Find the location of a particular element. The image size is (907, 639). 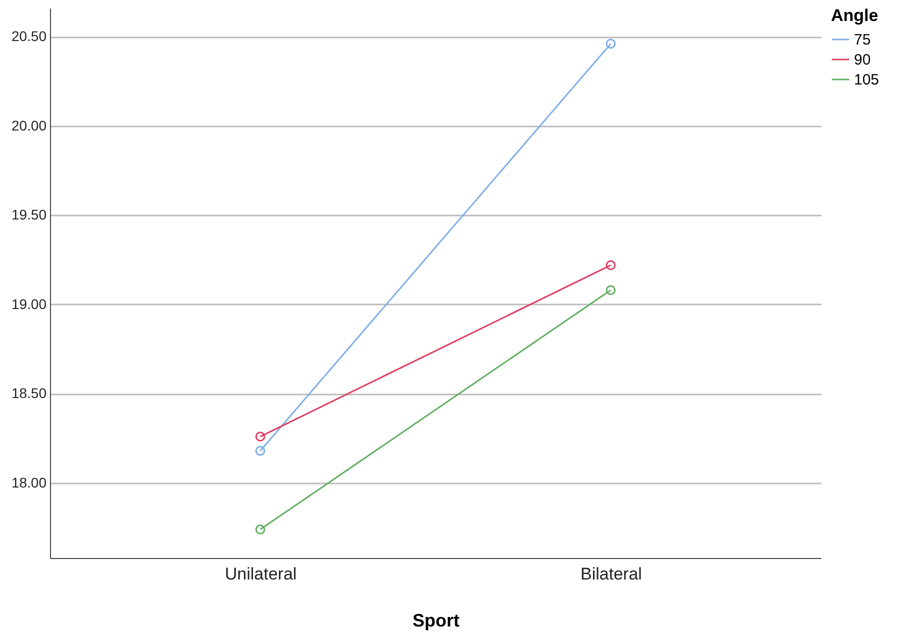

y-tick-label: 18.00 is located at coordinates (29, 482).